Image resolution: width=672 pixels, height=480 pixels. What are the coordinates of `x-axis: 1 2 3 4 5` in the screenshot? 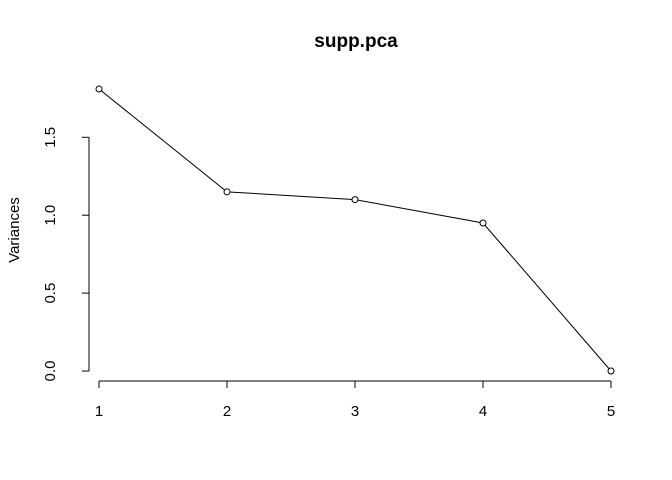 It's located at (355, 400).